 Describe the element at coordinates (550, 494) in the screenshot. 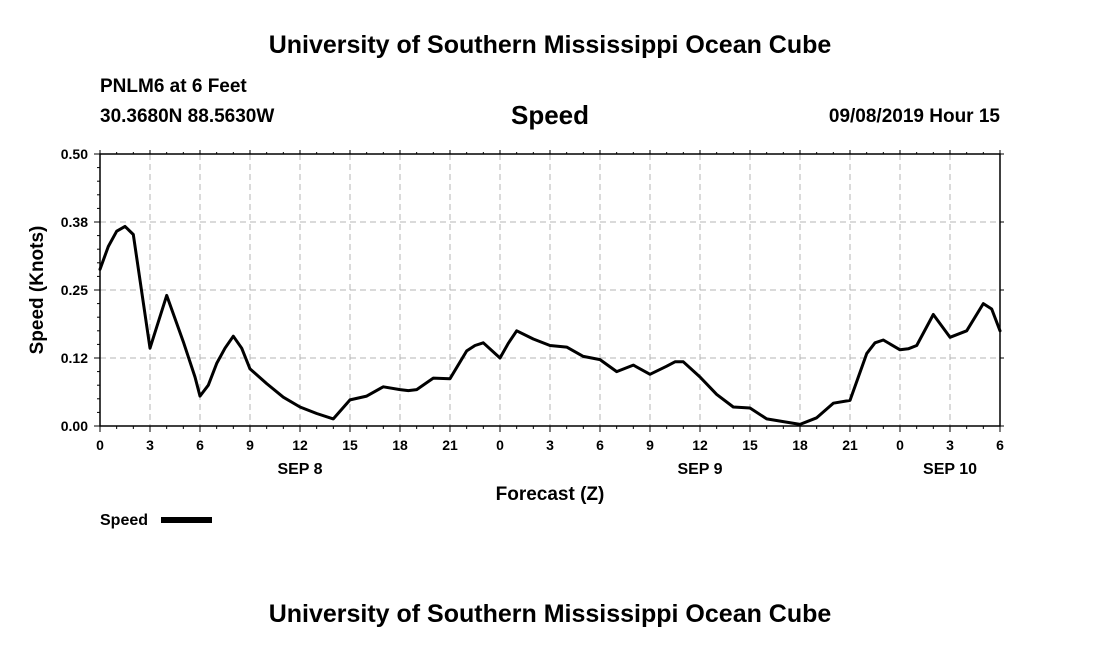

I see `x-axis-title: Forecast (Z)` at that location.